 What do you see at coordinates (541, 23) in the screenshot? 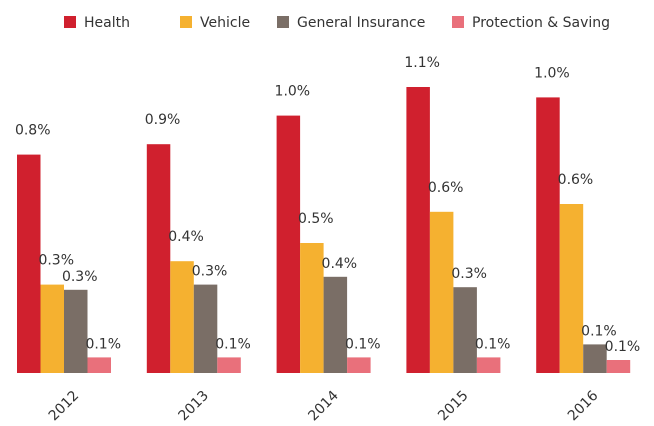
I see `legend-label: Protection & Saving` at bounding box center [541, 23].